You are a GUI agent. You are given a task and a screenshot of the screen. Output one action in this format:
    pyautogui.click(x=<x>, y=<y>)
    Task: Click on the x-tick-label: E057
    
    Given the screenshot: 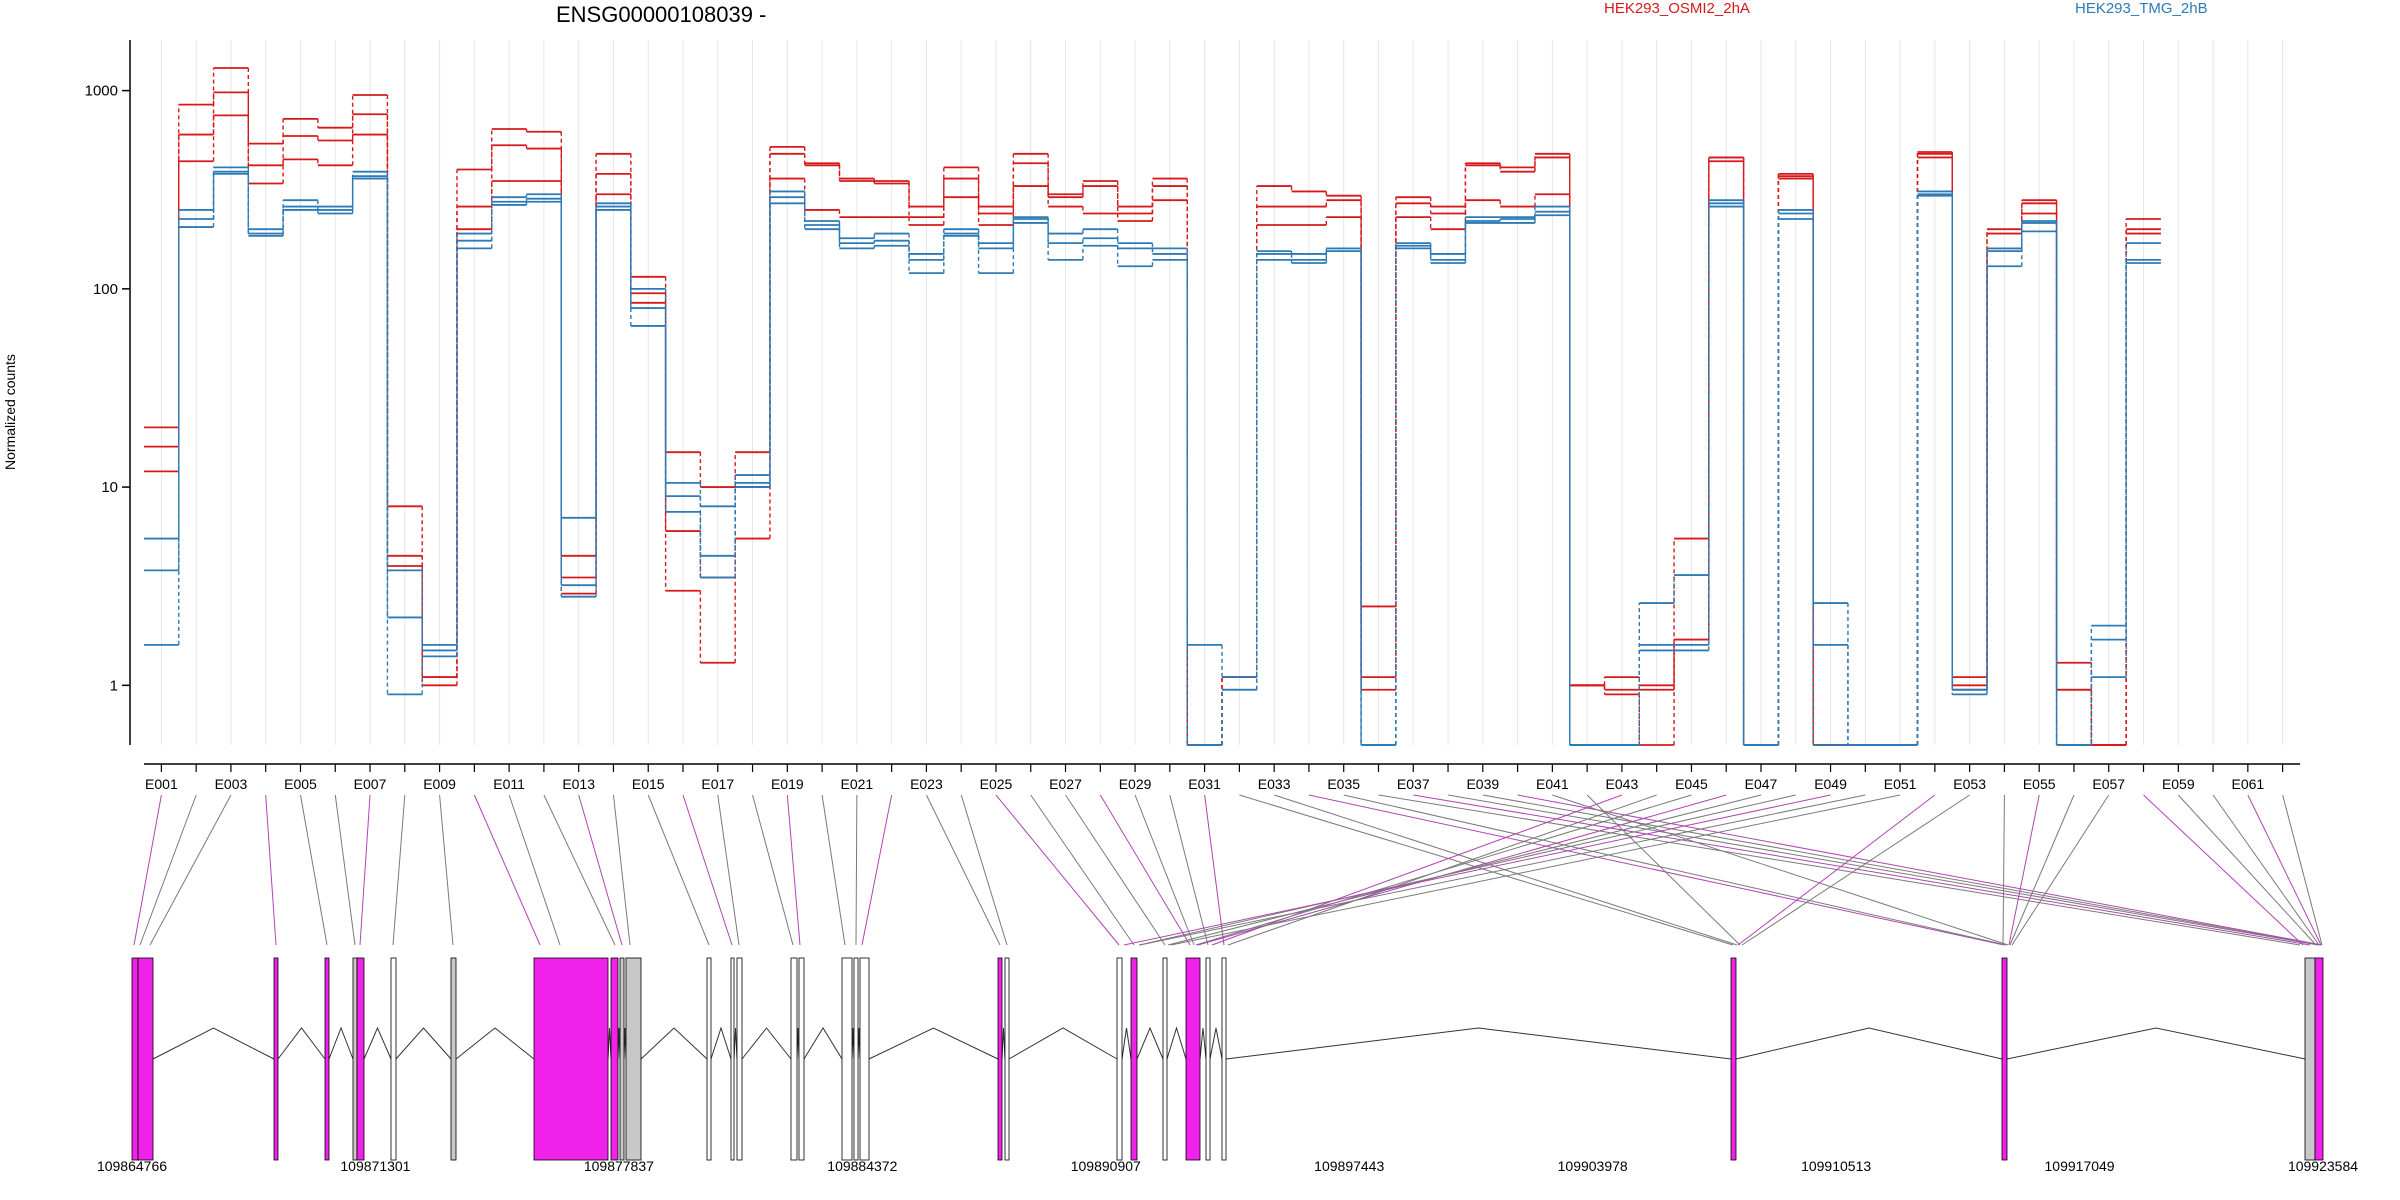 What is the action you would take?
    pyautogui.click(x=2108, y=784)
    